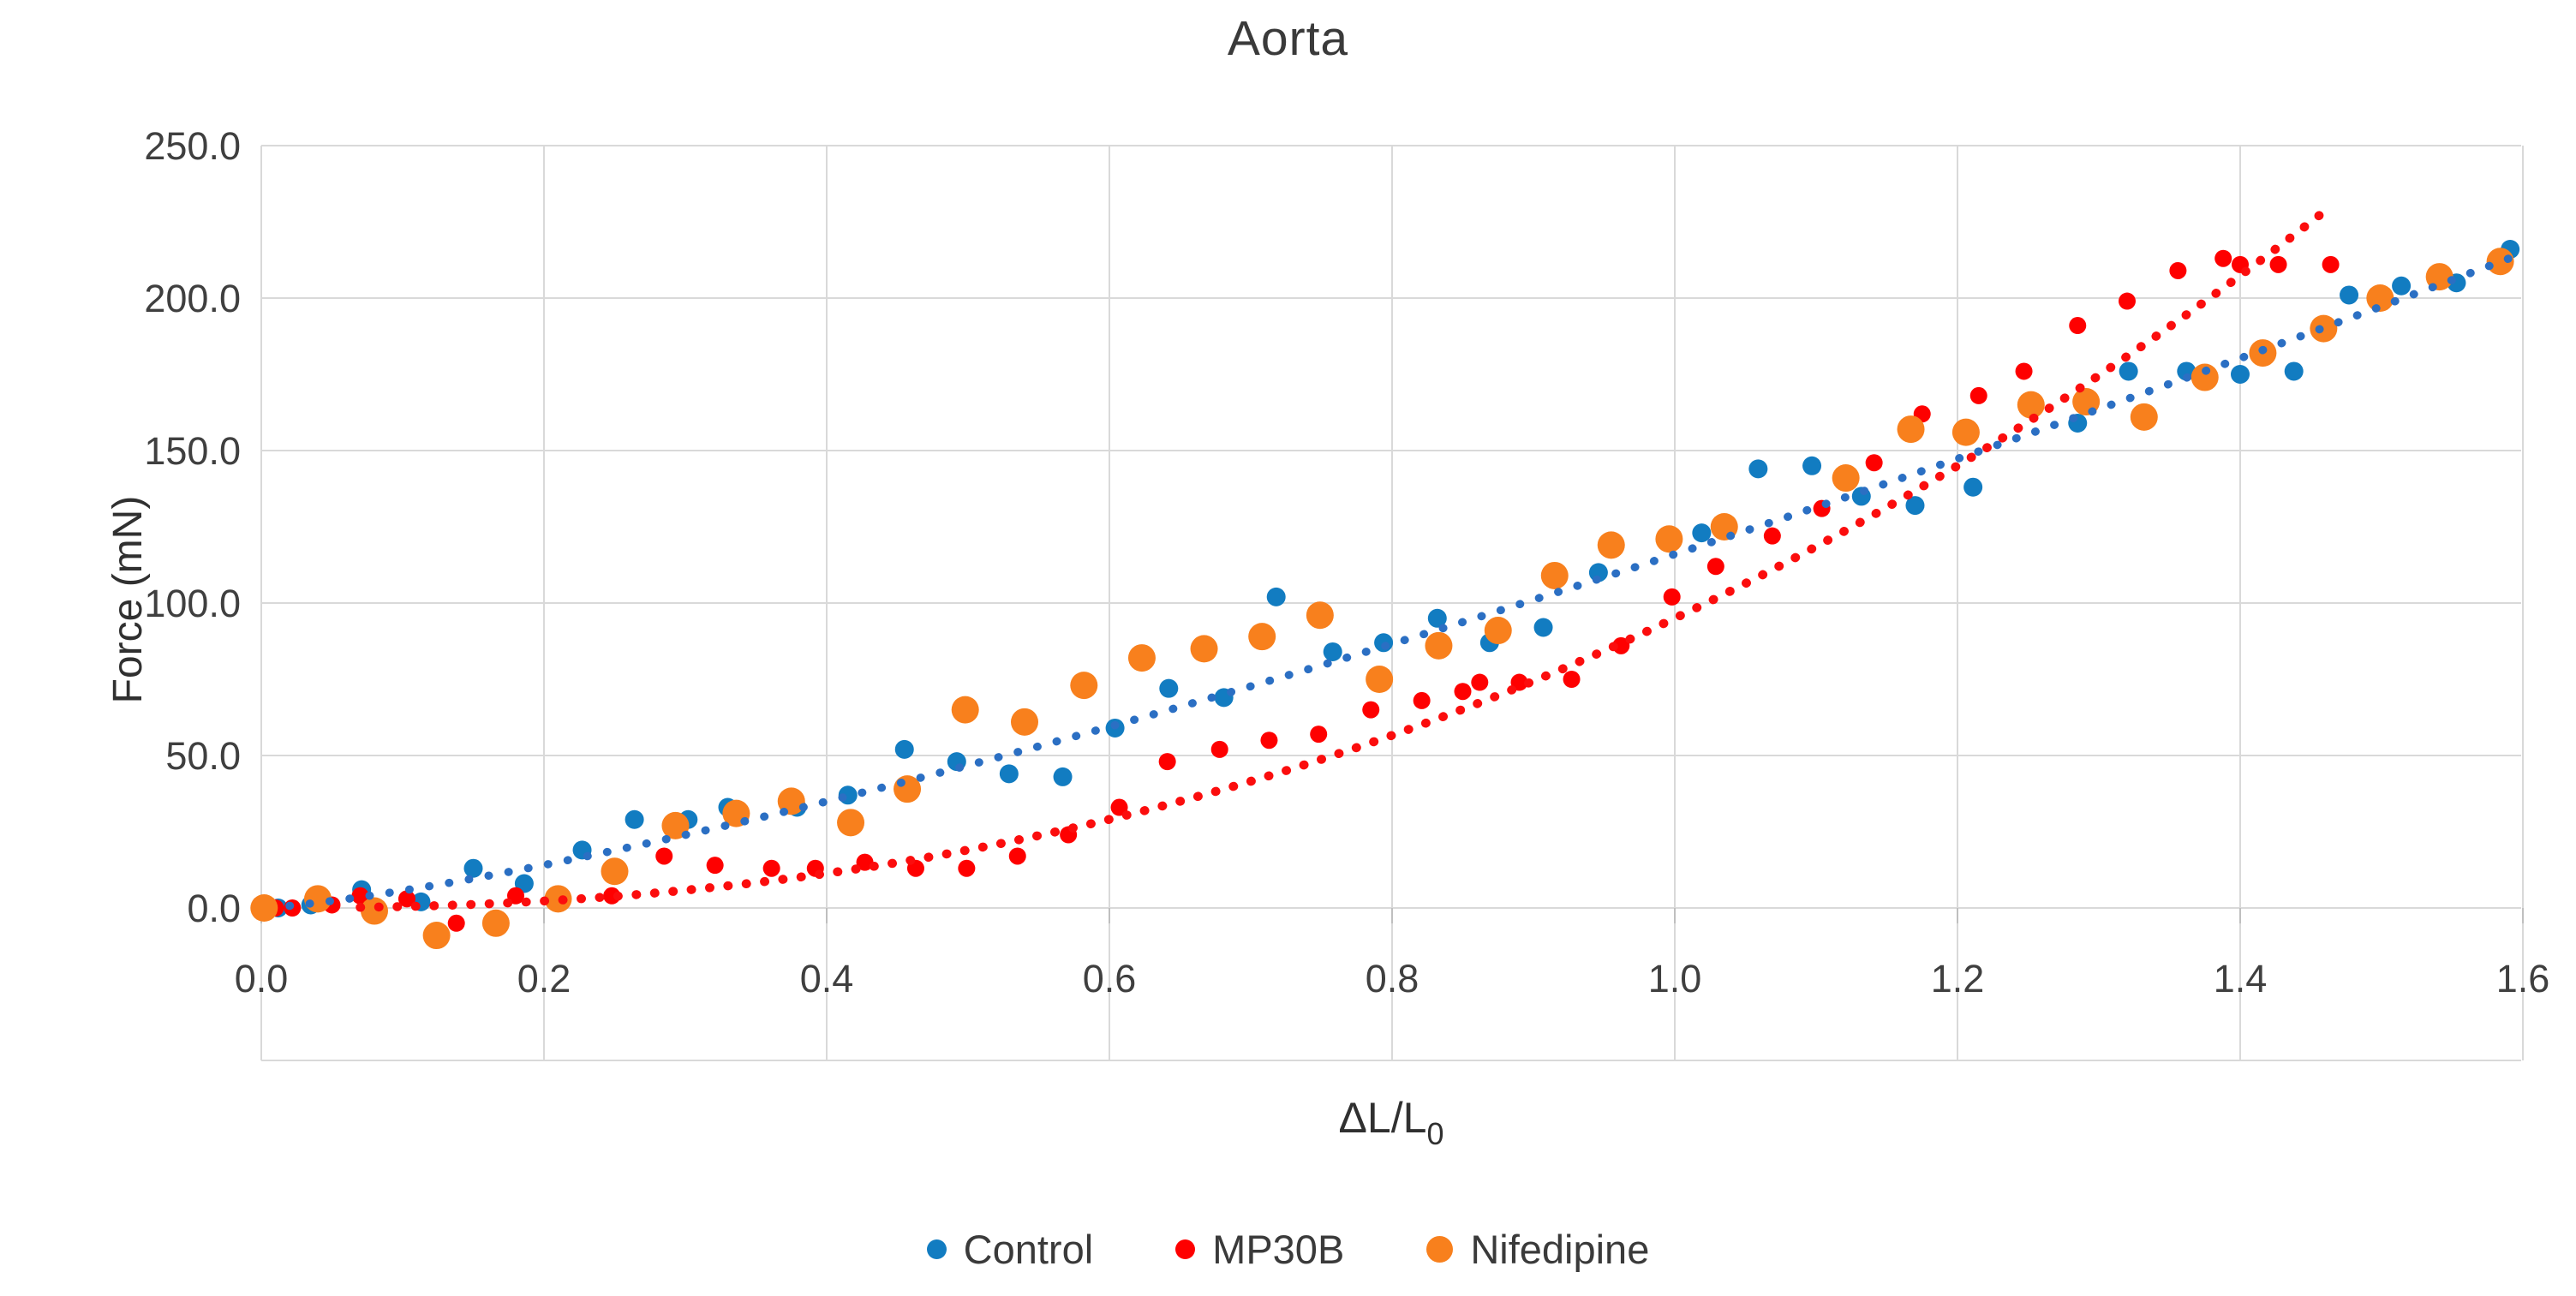  I want to click on legend-label-control: Control, so click(1028, 1249).